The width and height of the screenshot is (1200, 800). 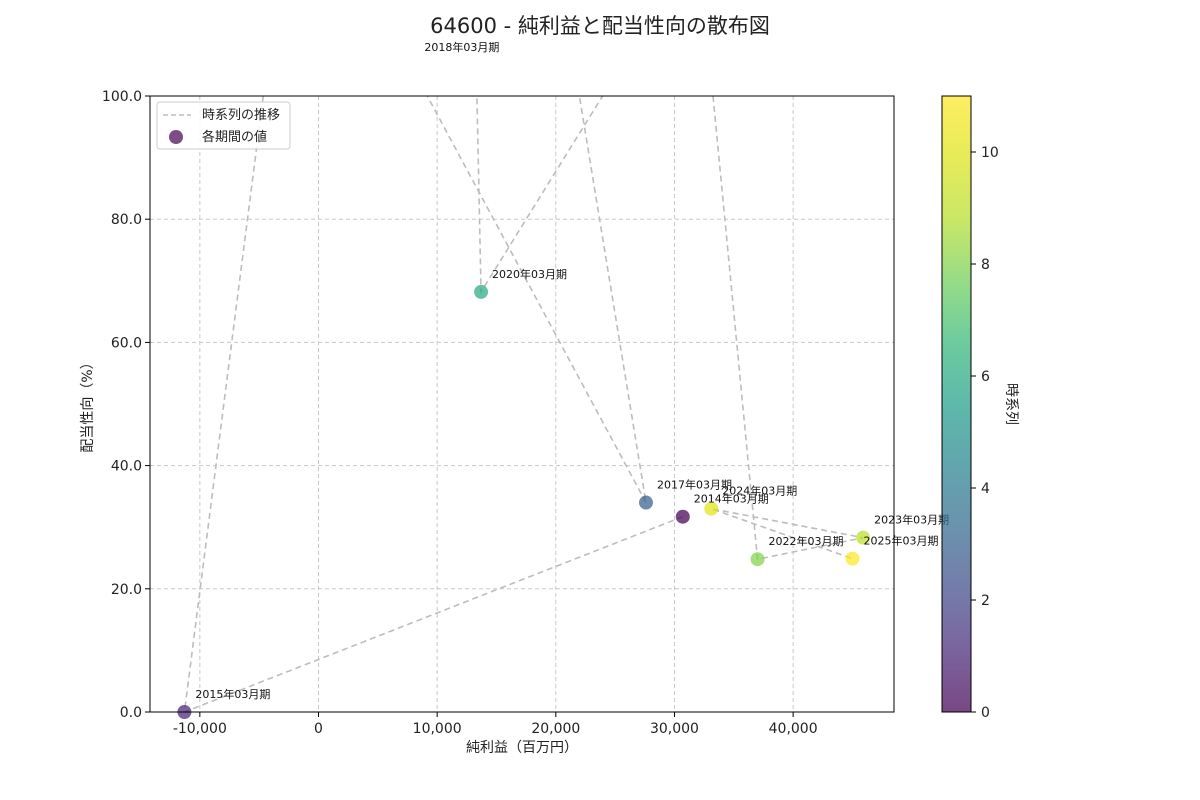 I want to click on chart-title: 64600 - 純利益と配当性向の散布図, so click(x=600, y=26).